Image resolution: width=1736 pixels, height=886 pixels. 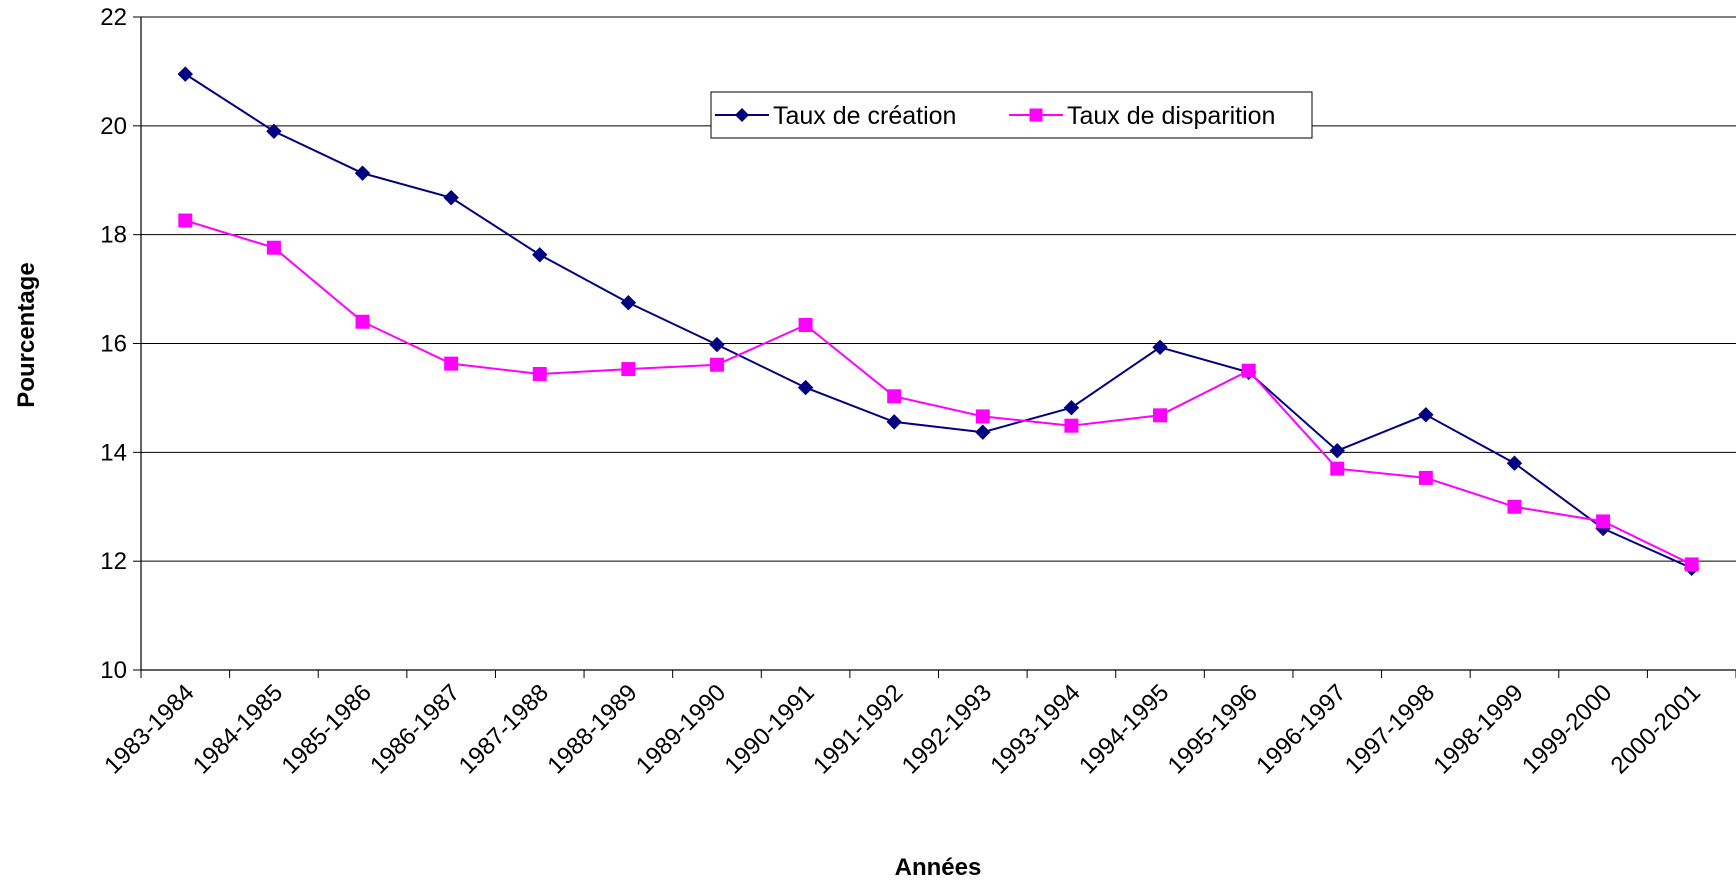 What do you see at coordinates (113, 561) in the screenshot?
I see `y-tick-label: 12` at bounding box center [113, 561].